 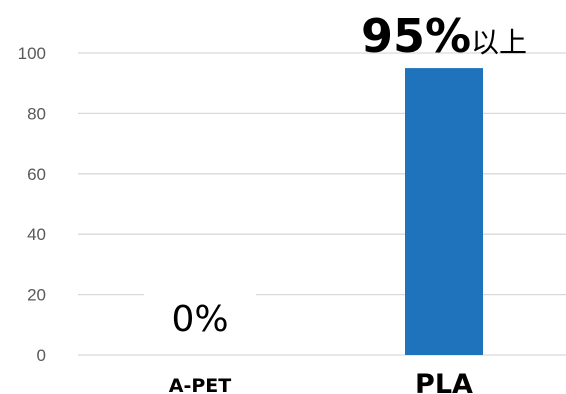 What do you see at coordinates (32, 53) in the screenshot?
I see `y-tick-label-100: 100` at bounding box center [32, 53].